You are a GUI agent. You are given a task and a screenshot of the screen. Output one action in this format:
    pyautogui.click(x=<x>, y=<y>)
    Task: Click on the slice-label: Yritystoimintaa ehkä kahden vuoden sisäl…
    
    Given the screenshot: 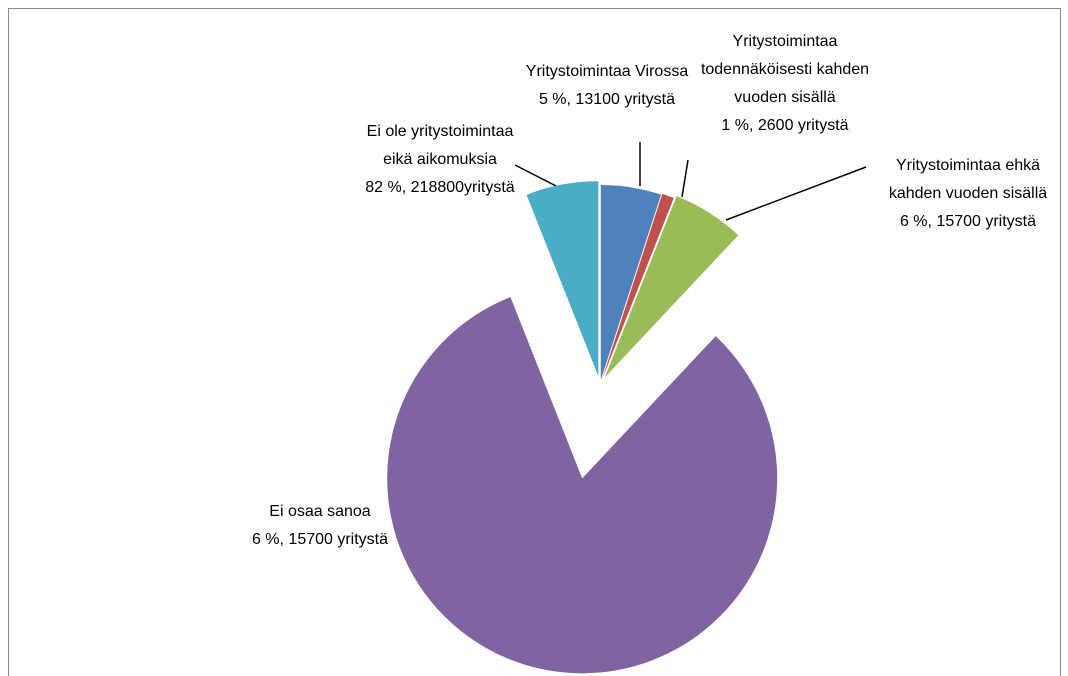 What is the action you would take?
    pyautogui.click(x=968, y=194)
    